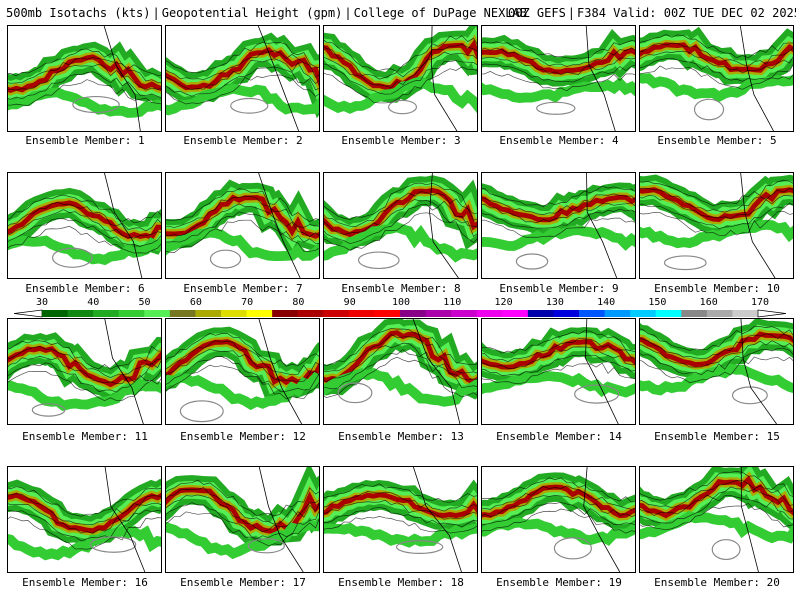 The height and width of the screenshot is (600, 800). I want to click on colorbar-max-arrow, so click(771, 313).